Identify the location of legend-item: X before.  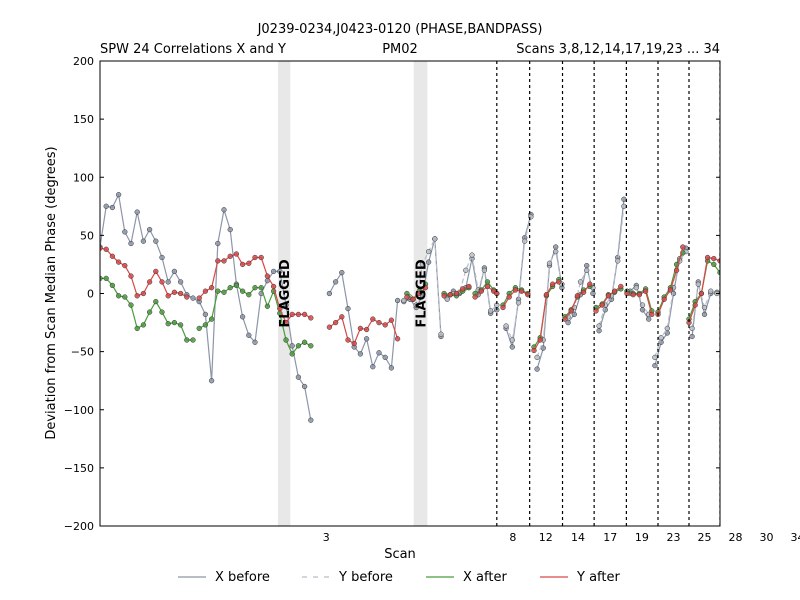
(224, 577).